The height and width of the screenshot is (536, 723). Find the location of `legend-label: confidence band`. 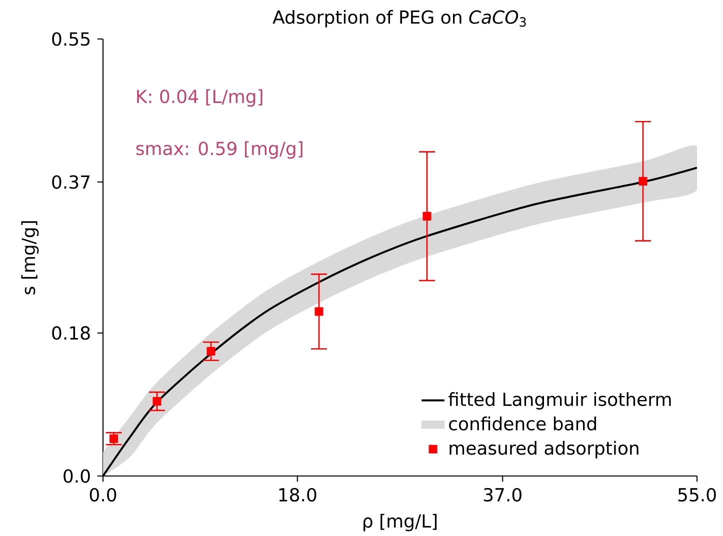

legend-label: confidence band is located at coordinates (522, 423).